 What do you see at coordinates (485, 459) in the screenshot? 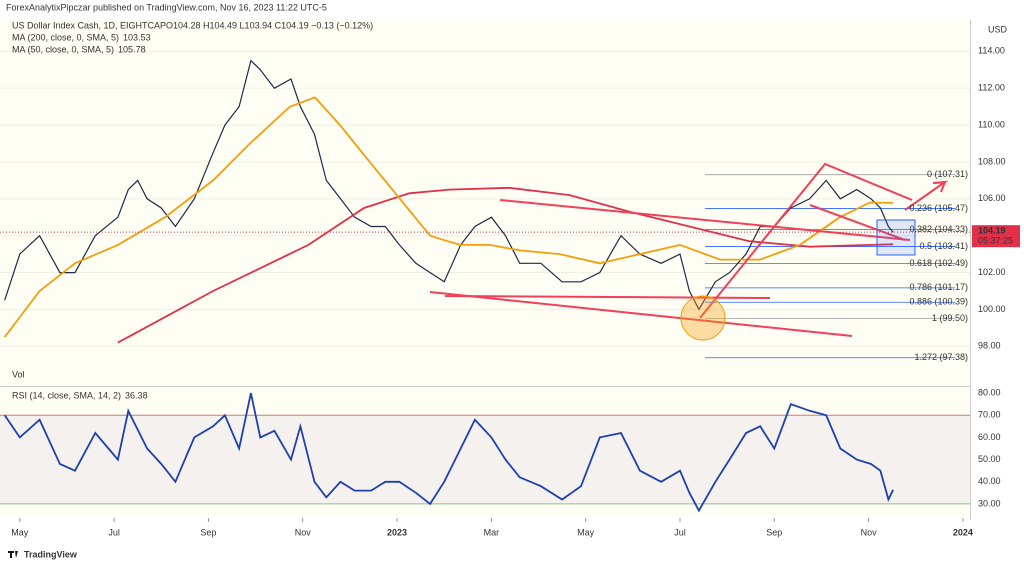
I see `rsi-band` at bounding box center [485, 459].